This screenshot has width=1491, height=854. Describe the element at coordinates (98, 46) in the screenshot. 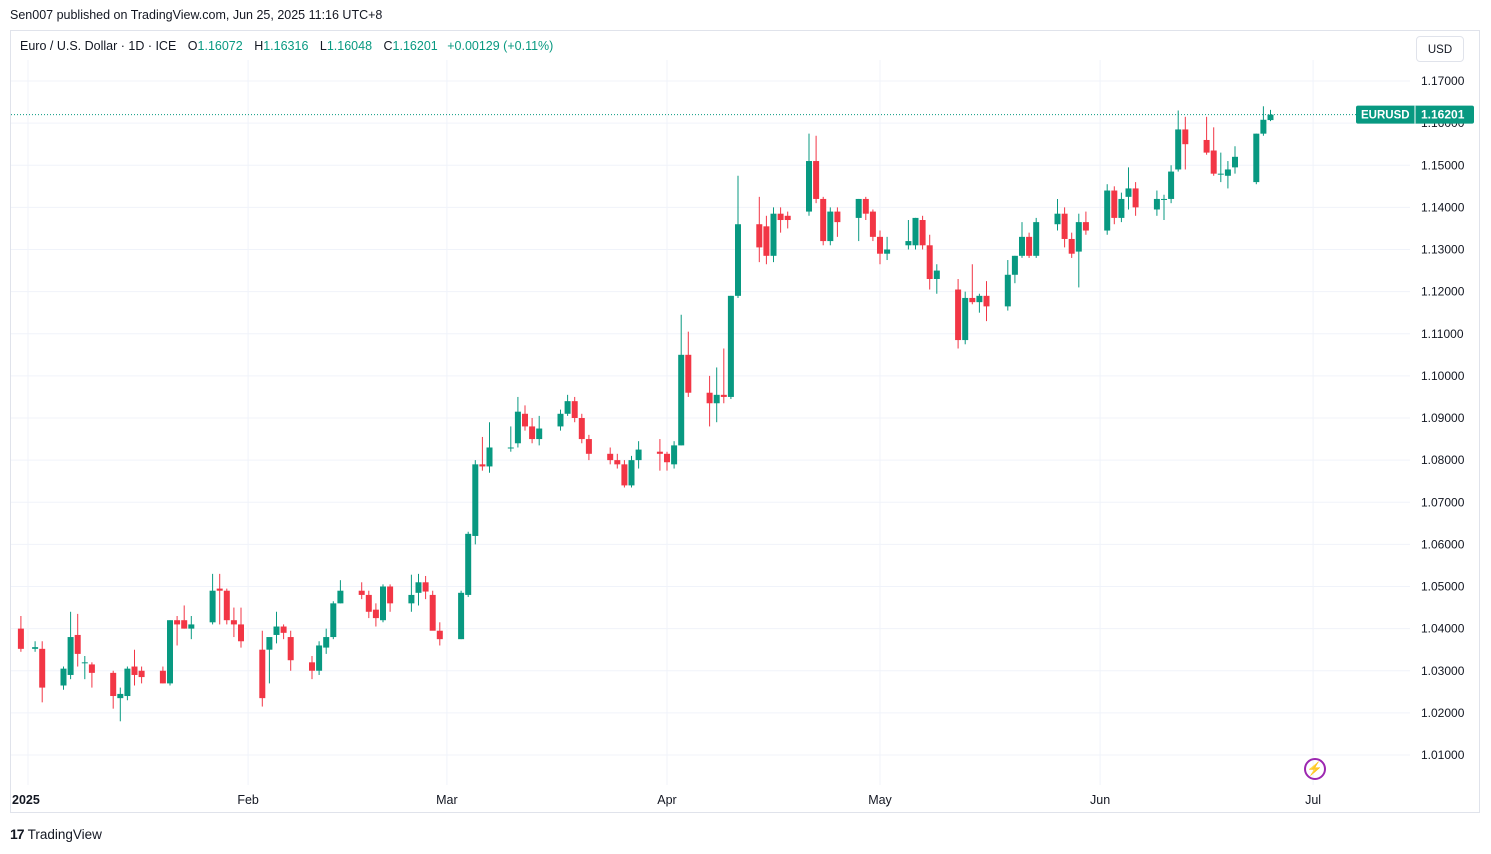

I see `symbol-title: Euro / U.S. Dollar · 1D · ICE` at that location.